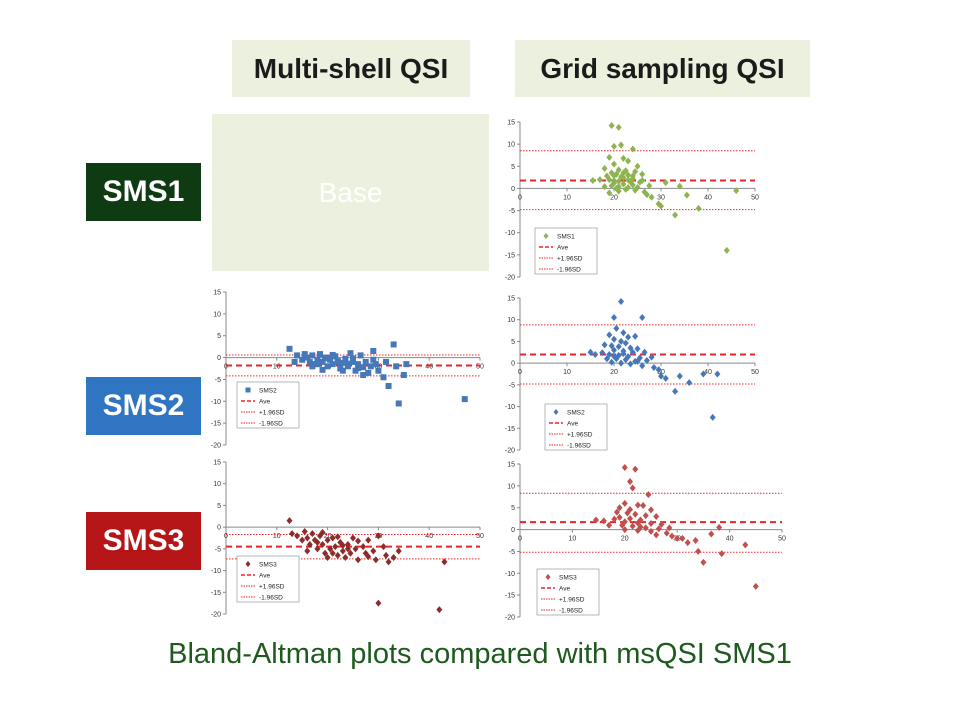 This screenshot has height=720, width=960. Describe the element at coordinates (216, 402) in the screenshot. I see `y-tick-label: -10` at that location.